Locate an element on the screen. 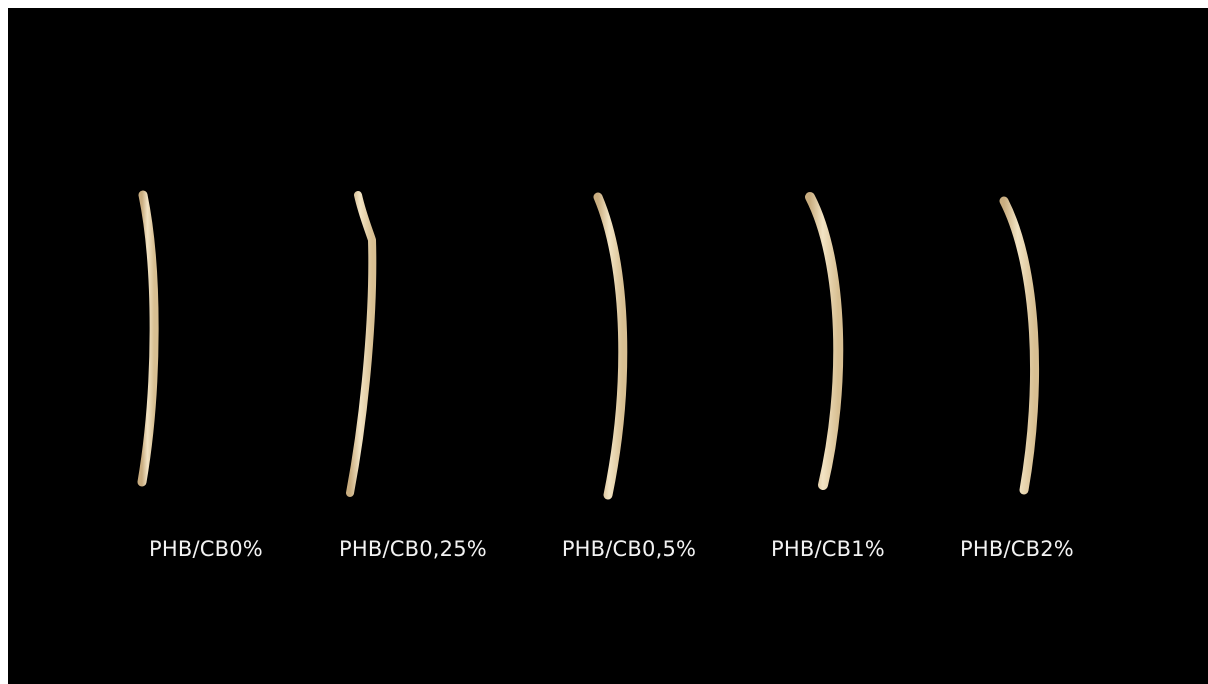  sample-label-cb0-5: PHB/CB0,5% is located at coordinates (629, 549).